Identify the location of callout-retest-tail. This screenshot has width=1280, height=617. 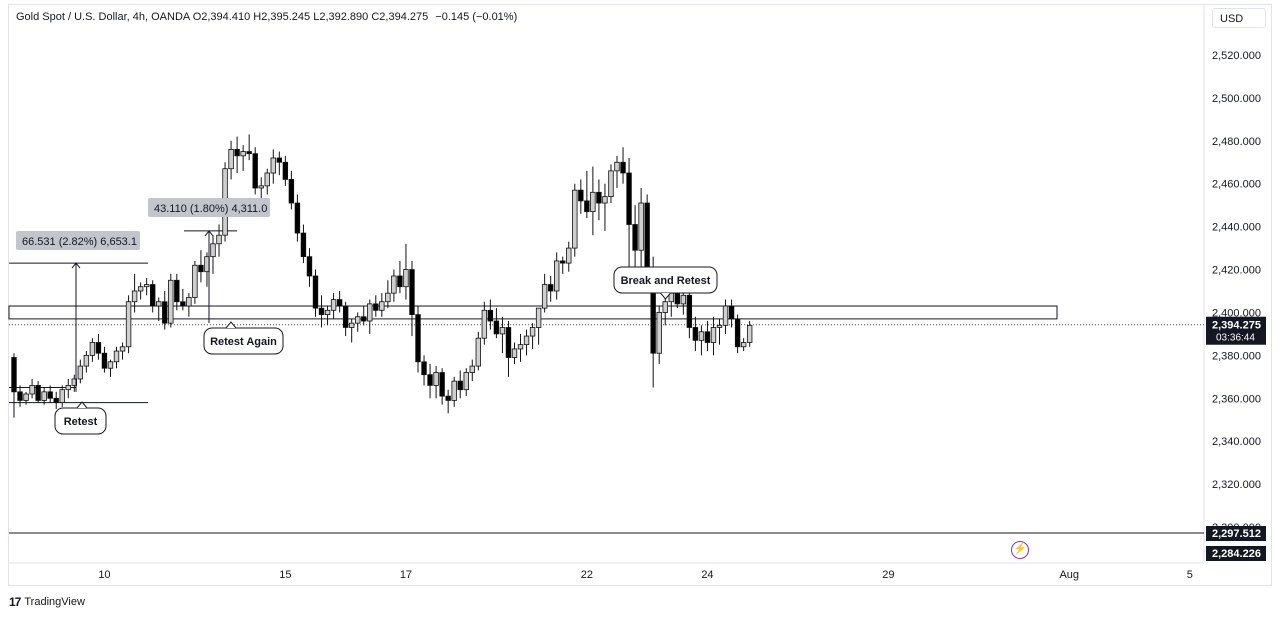
(82, 405).